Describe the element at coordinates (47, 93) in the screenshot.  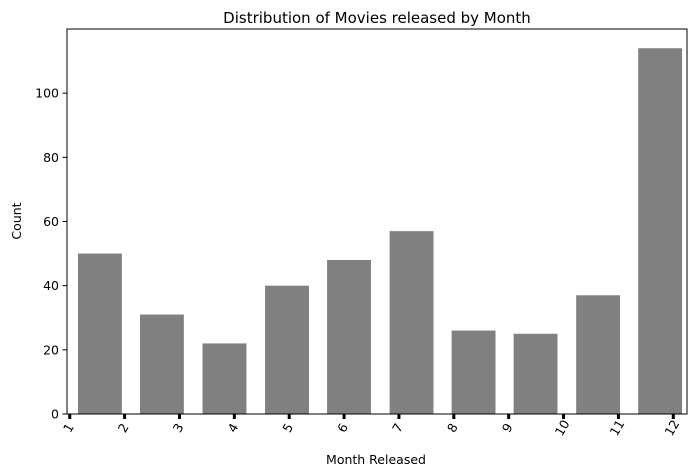
I see `y-tick-label-100: 100` at that location.